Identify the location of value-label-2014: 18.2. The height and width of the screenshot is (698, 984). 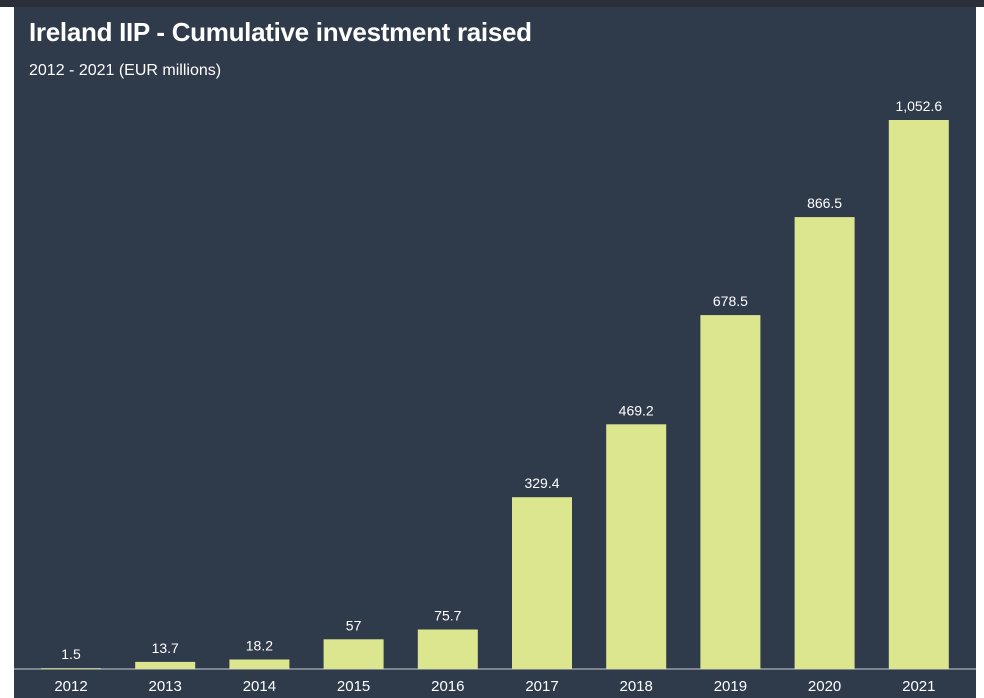
(259, 646).